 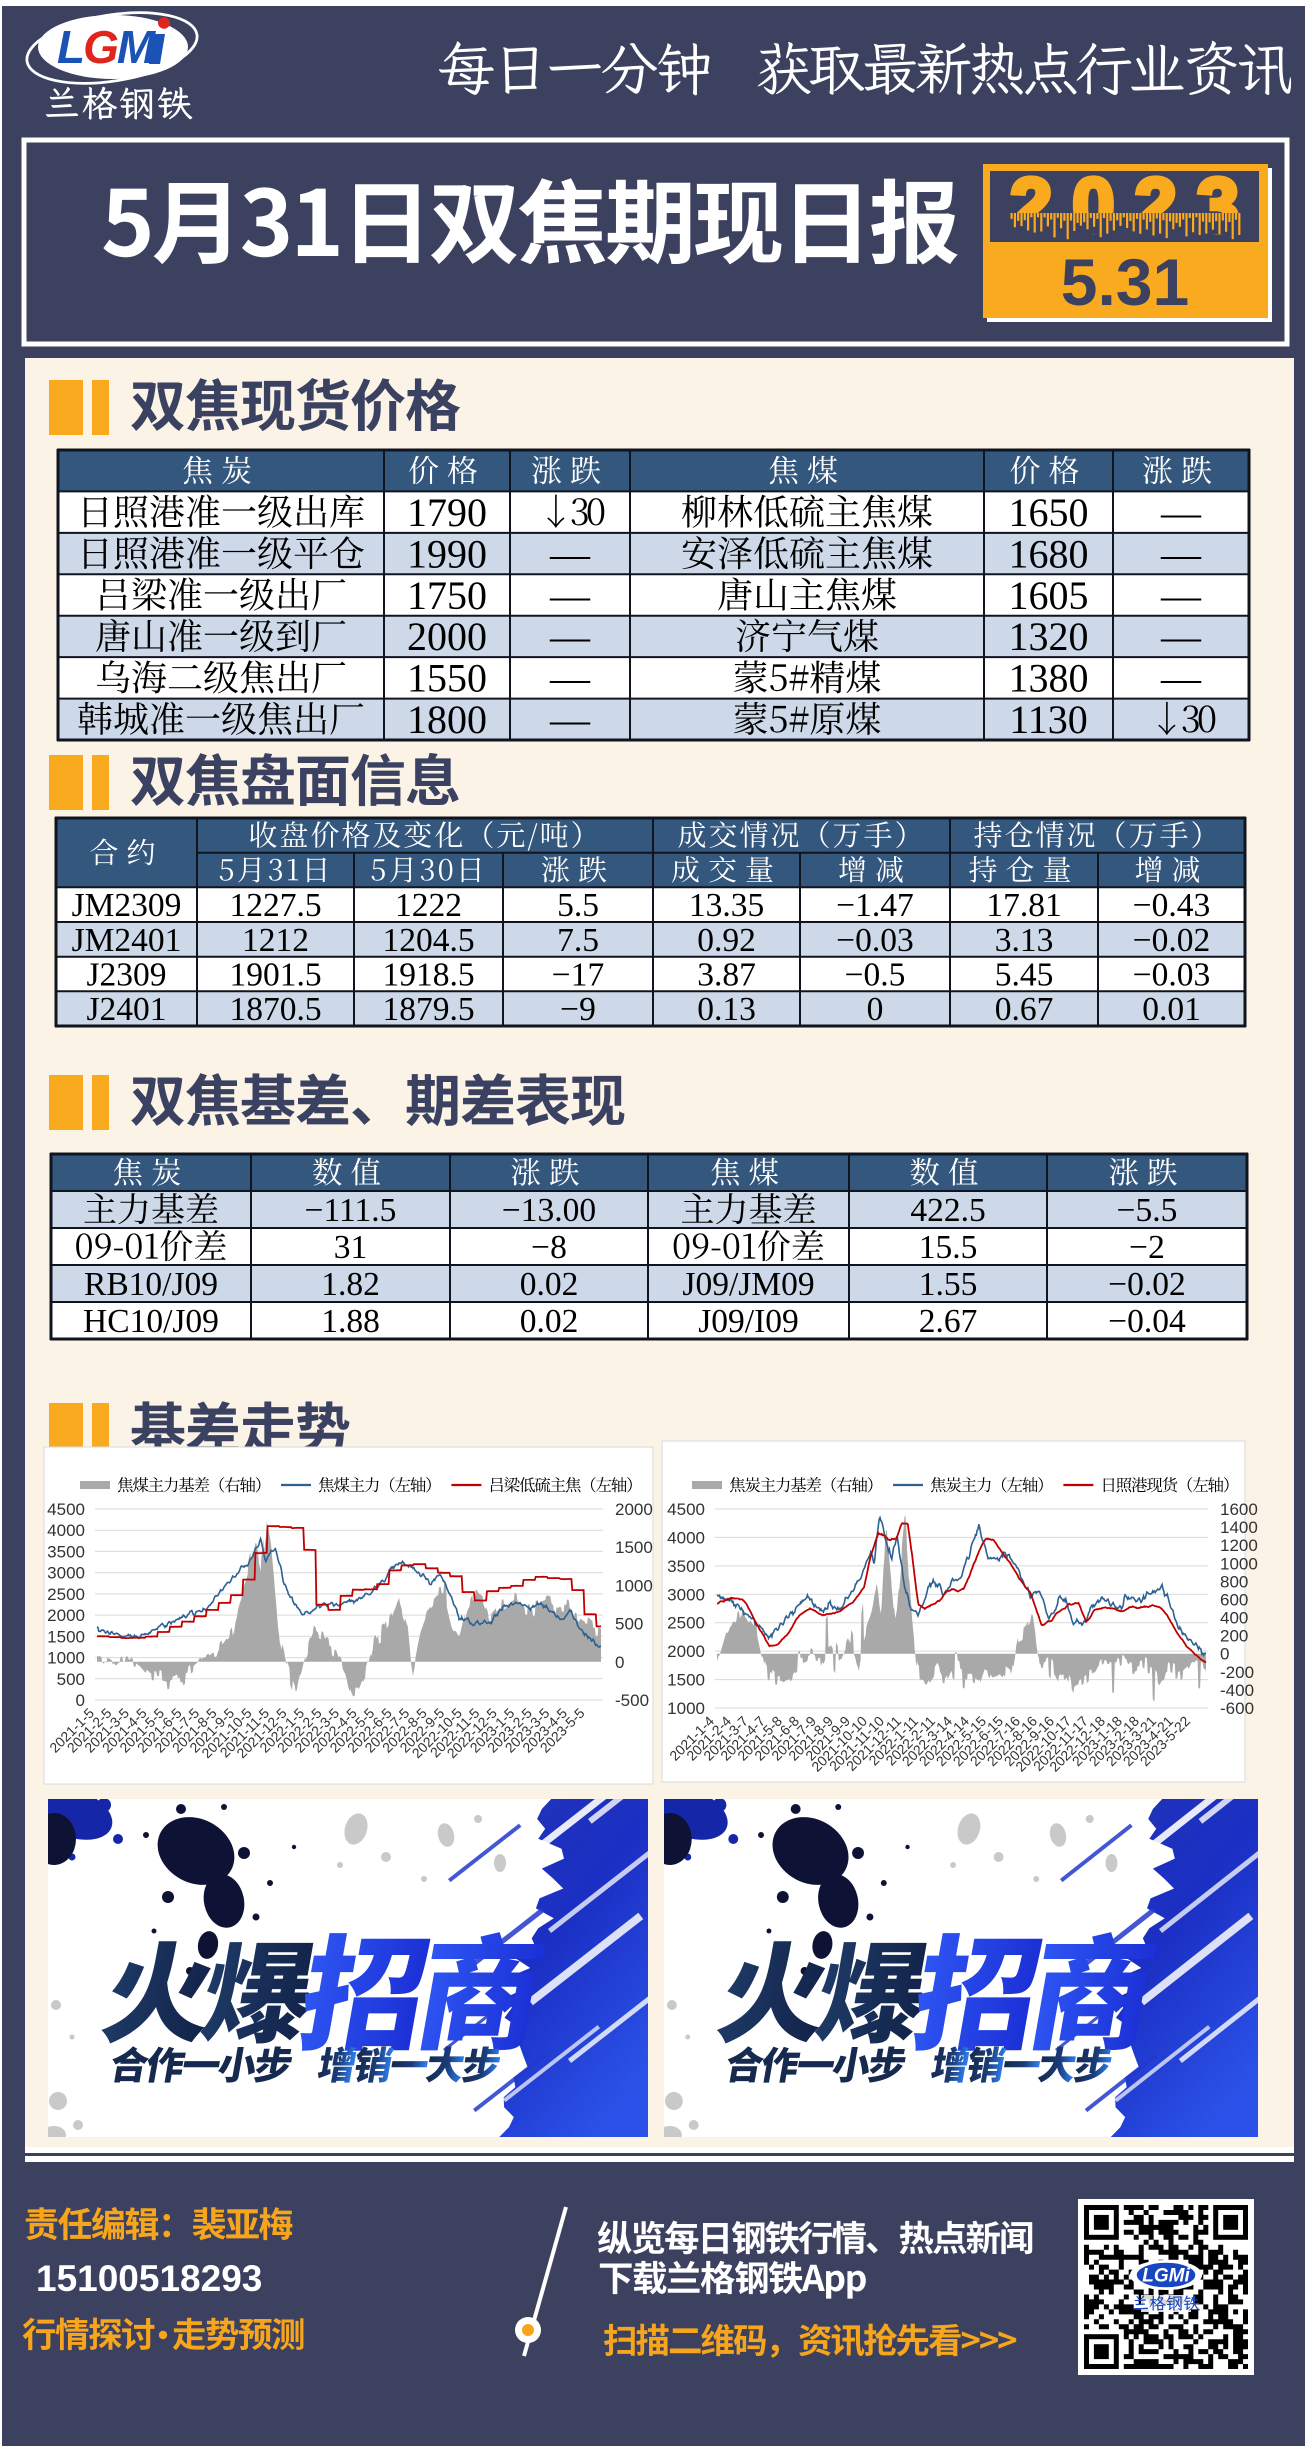 I want to click on svg-text: 1680, so click(x=1049, y=553).